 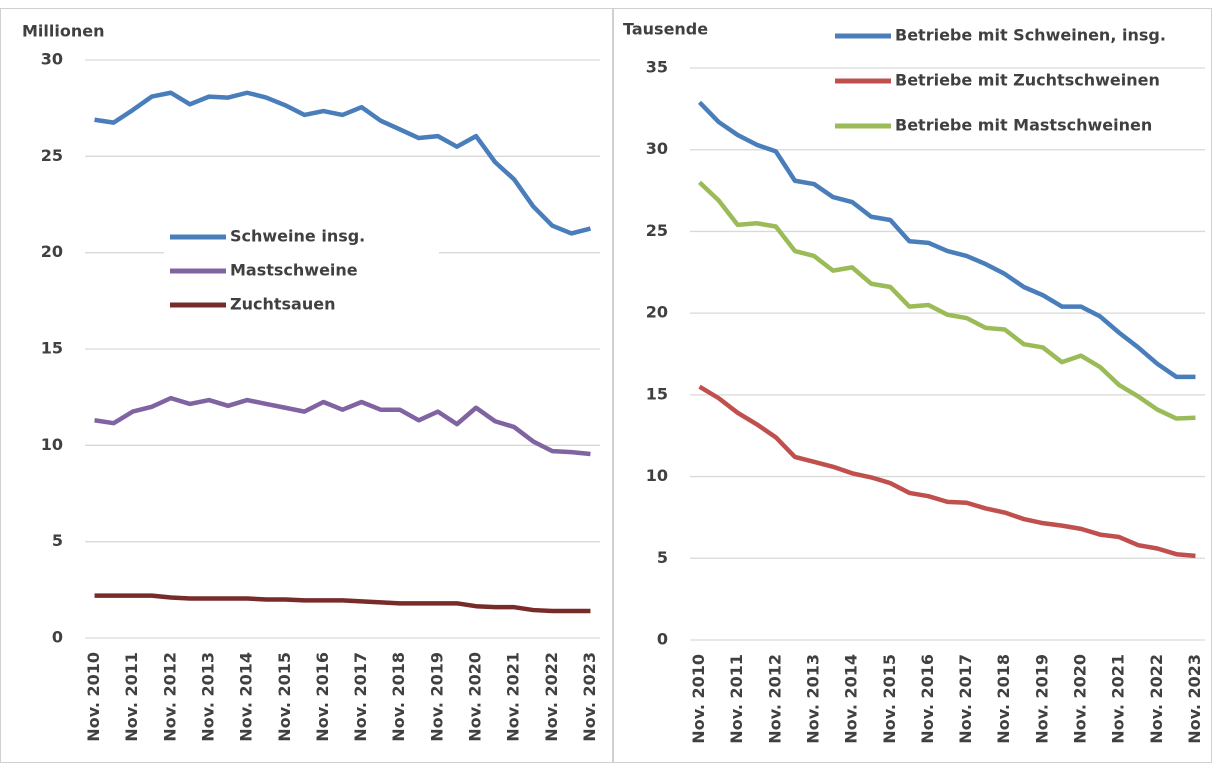 I want to click on legend-label: Zuchtsauen, so click(x=282, y=304).